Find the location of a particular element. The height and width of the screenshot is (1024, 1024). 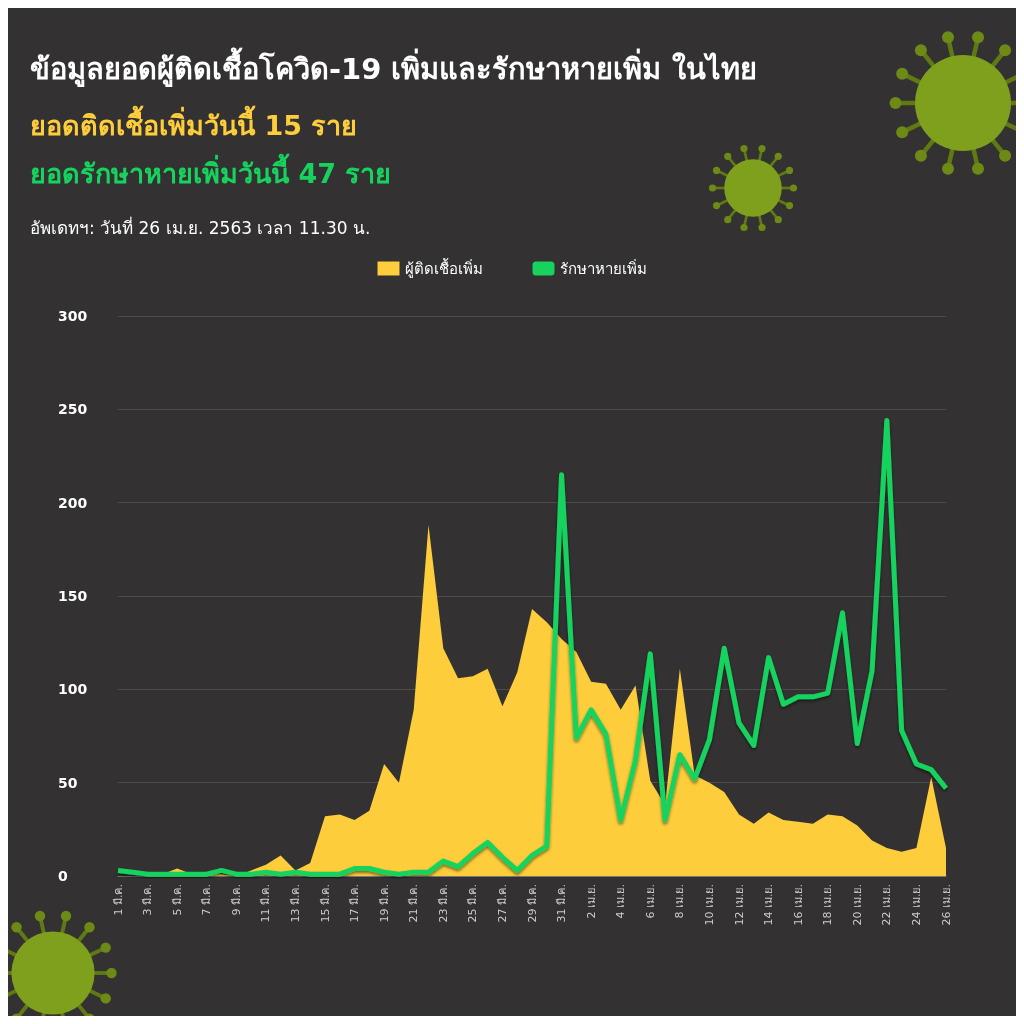

x-tick-label: 11 มี.ค. is located at coordinates (266, 903).